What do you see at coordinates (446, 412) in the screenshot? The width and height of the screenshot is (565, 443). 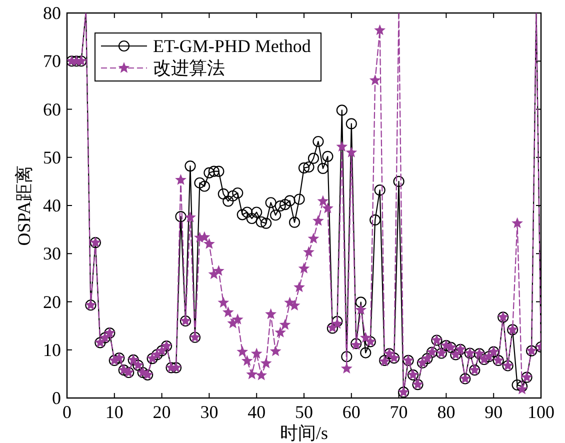 I see `x-tick-label: 80` at bounding box center [446, 412].